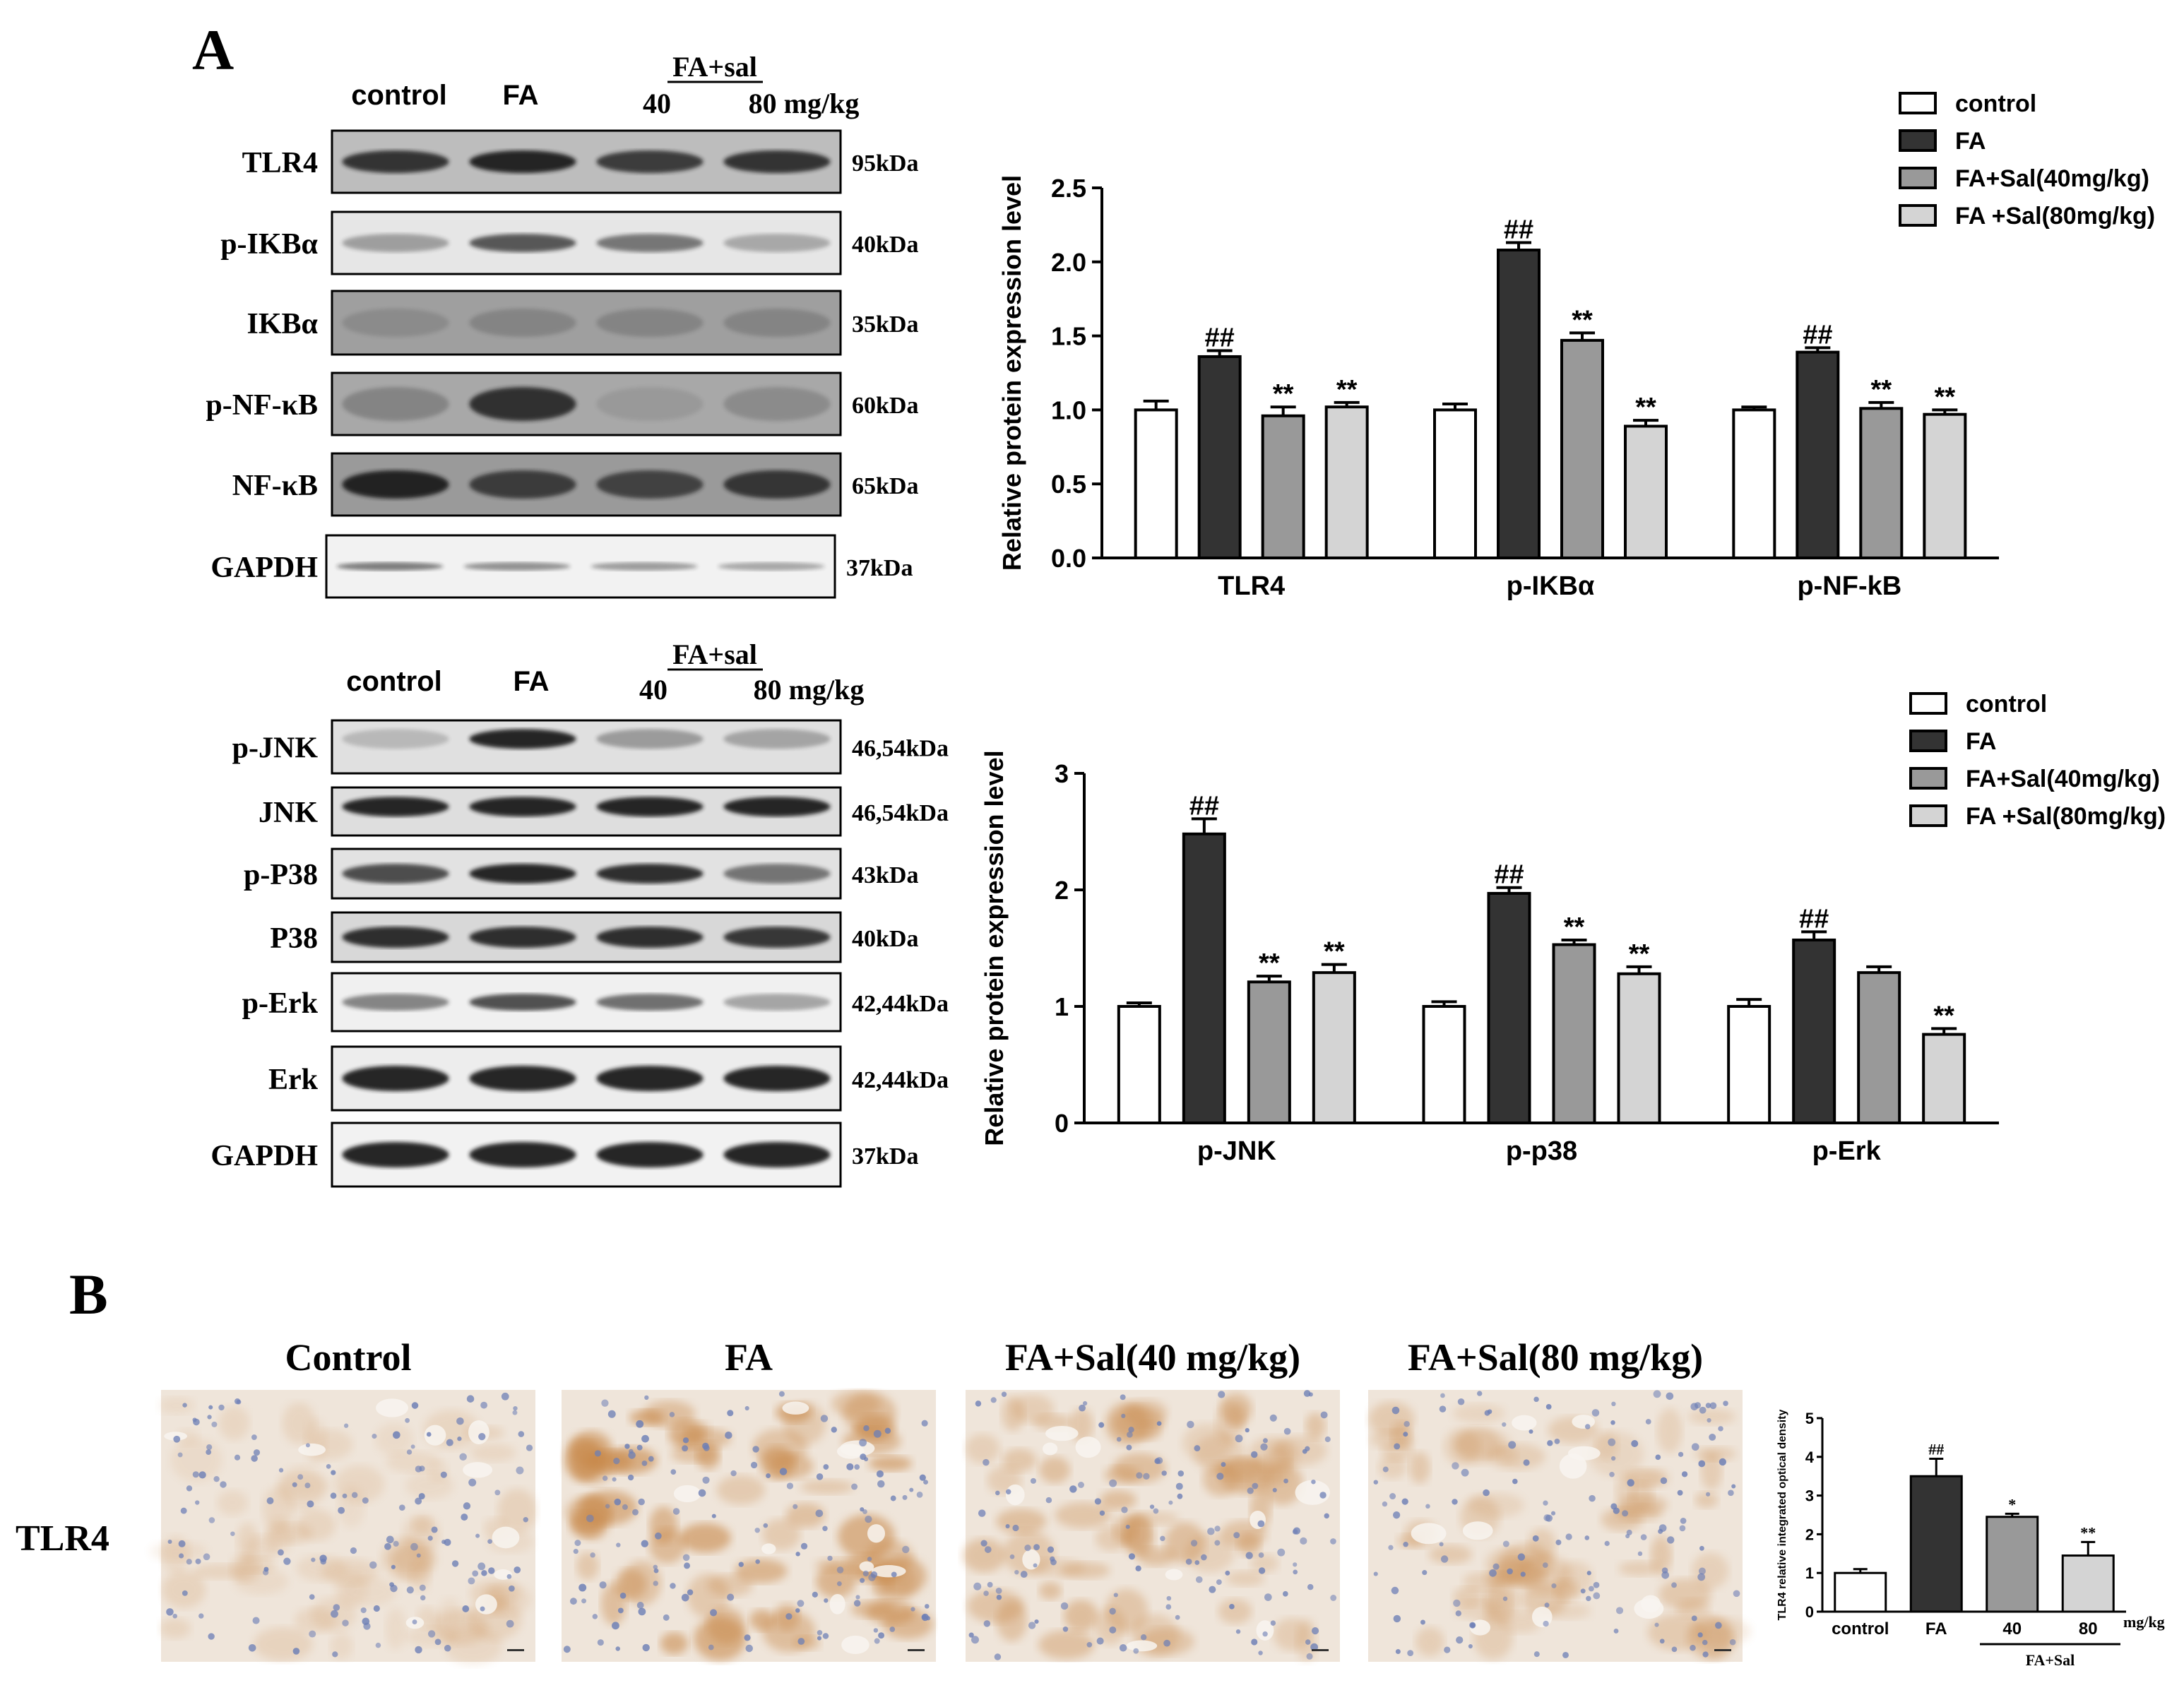 This screenshot has width=2184, height=1695. What do you see at coordinates (804, 104) in the screenshot?
I see `blot1-dose-80: 80 mg/kg` at bounding box center [804, 104].